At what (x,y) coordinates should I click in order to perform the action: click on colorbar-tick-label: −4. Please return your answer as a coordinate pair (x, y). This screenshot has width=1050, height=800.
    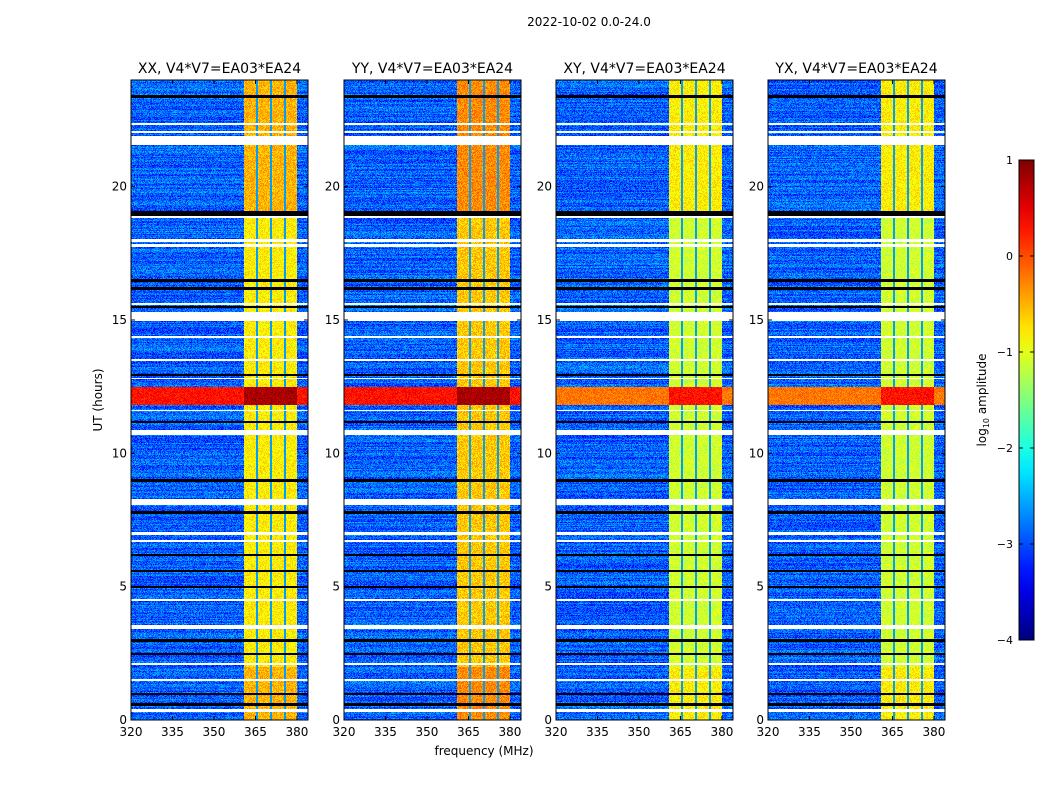
    Looking at the image, I should click on (1005, 640).